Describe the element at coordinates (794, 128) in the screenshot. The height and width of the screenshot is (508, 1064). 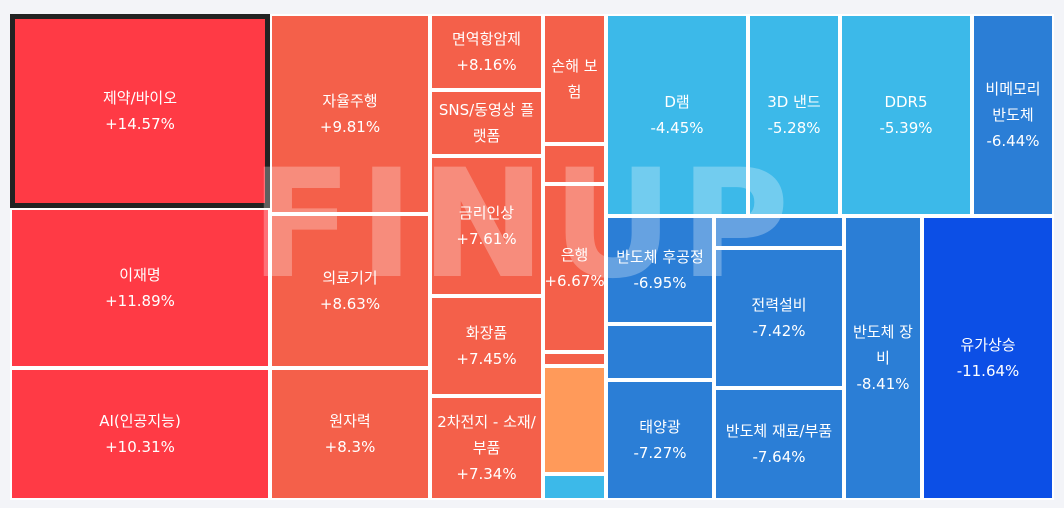
I see `tile-value: -5.28%` at that location.